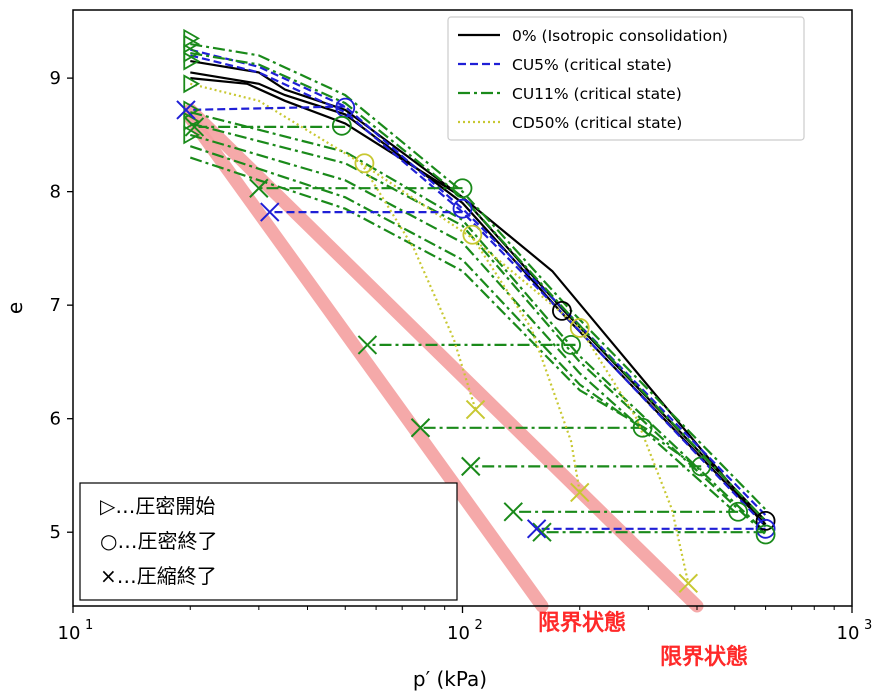 The width and height of the screenshot is (872, 691). Describe the element at coordinates (450, 679) in the screenshot. I see `x-axis-label: p′ (kPa)` at that location.